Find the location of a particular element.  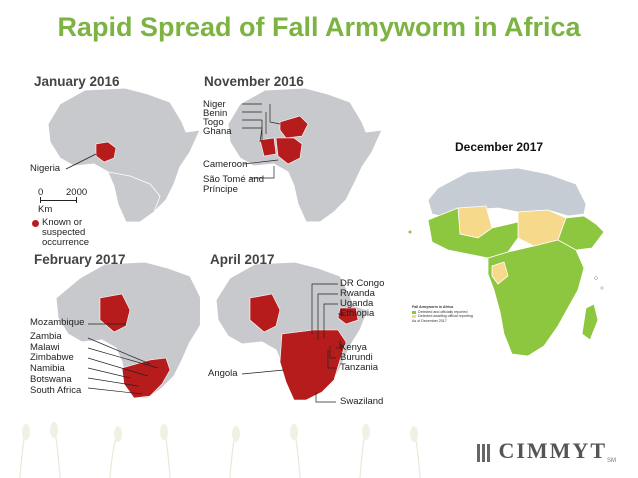

label-south-africa: South Africa is located at coordinates (56, 390).